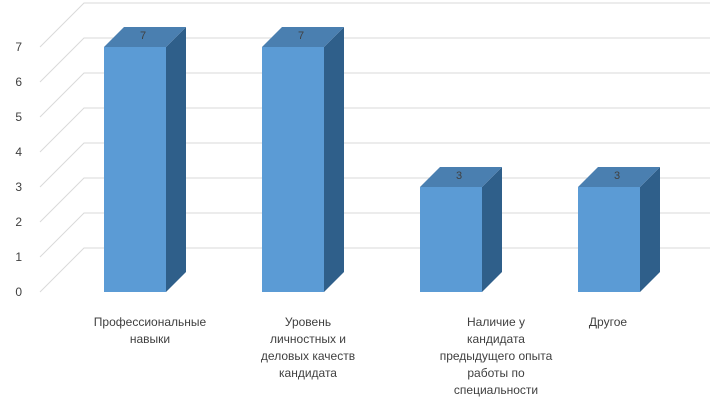 Image resolution: width=720 pixels, height=414 pixels. Describe the element at coordinates (18, 117) in the screenshot. I see `y-tick-label-5: 5` at that location.